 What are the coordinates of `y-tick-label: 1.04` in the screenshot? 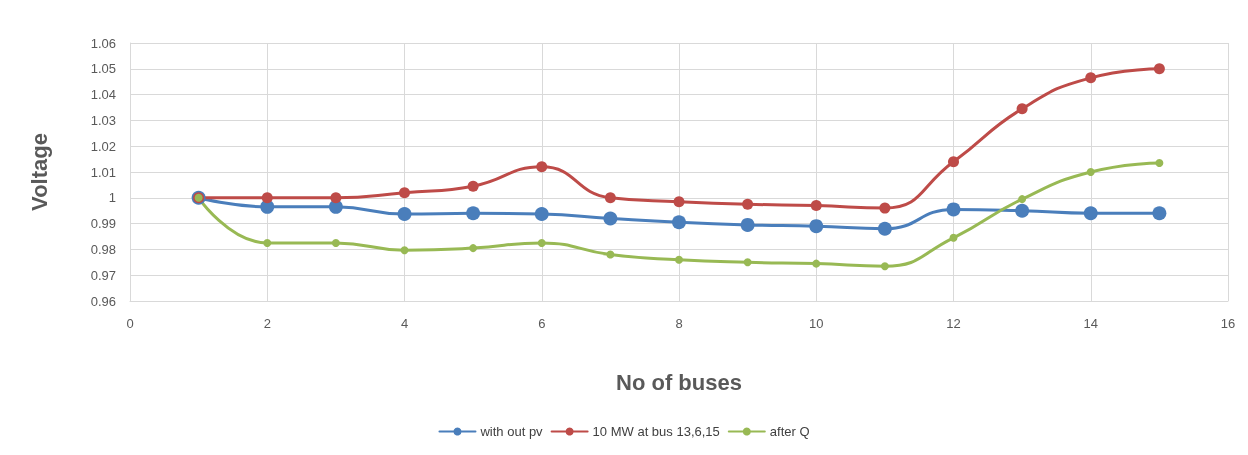 It's located at (103, 95).